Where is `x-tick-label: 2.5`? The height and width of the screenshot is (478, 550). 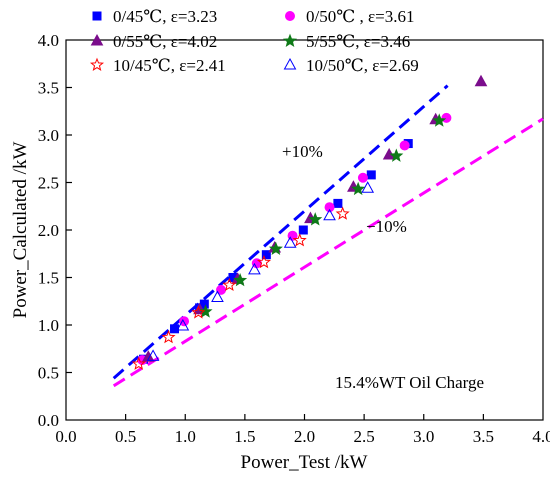
x-tick-label: 2.5 is located at coordinates (364, 436).